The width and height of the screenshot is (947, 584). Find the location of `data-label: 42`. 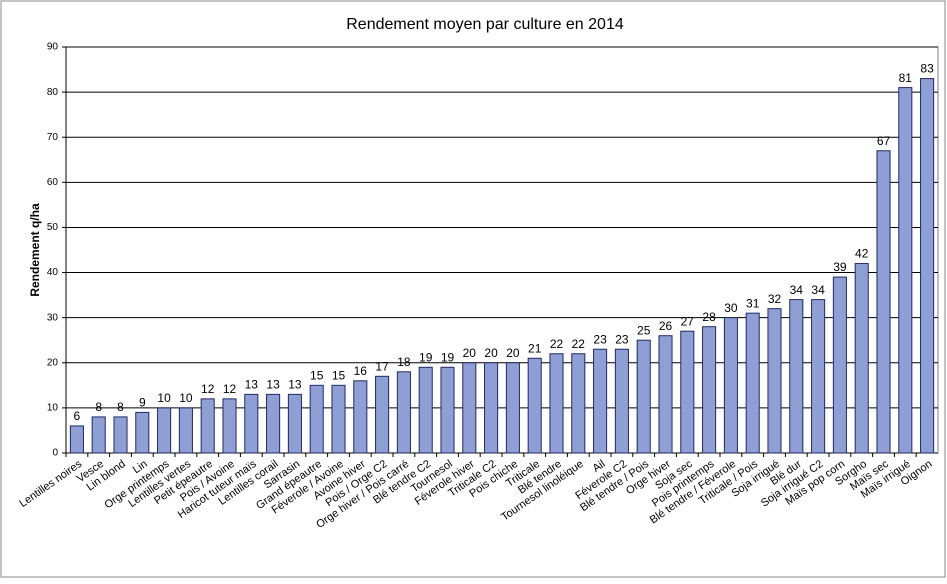

data-label: 42 is located at coordinates (862, 254).